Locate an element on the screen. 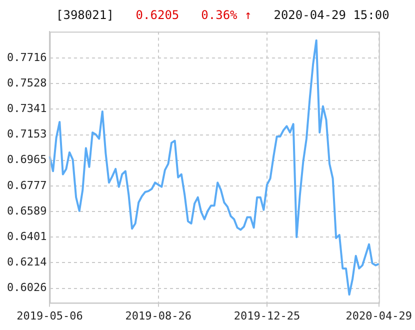 Image resolution: width=415 pixels, height=330 pixels. x-tick-label: 2019-08-26 is located at coordinates (158, 315).